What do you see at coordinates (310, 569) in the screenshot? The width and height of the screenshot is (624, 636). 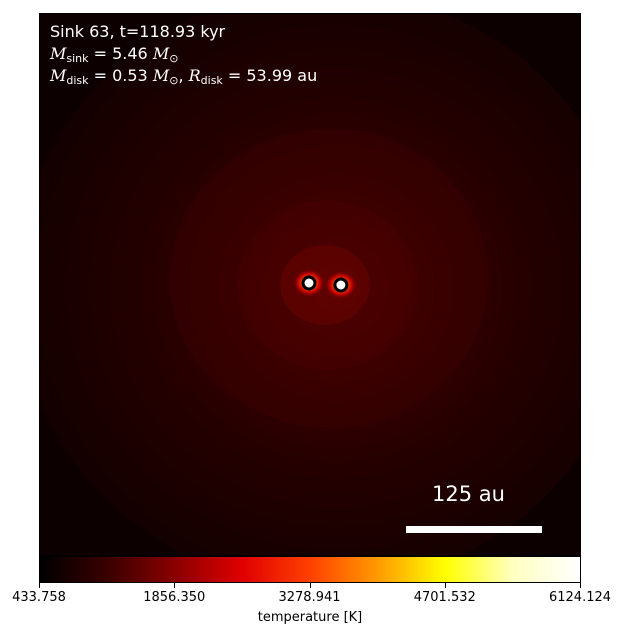 I see `colorbar` at bounding box center [310, 569].